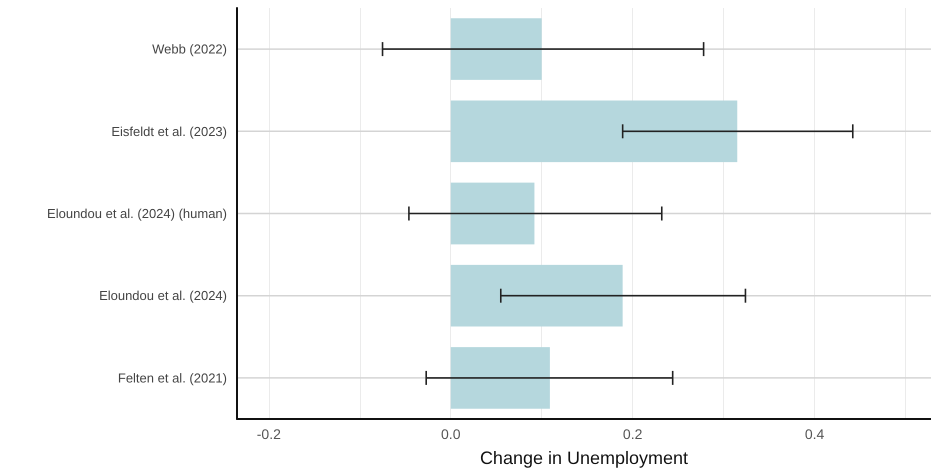 Image resolution: width=931 pixels, height=476 pixels. I want to click on y-tick-label: Webb (2022), so click(189, 49).